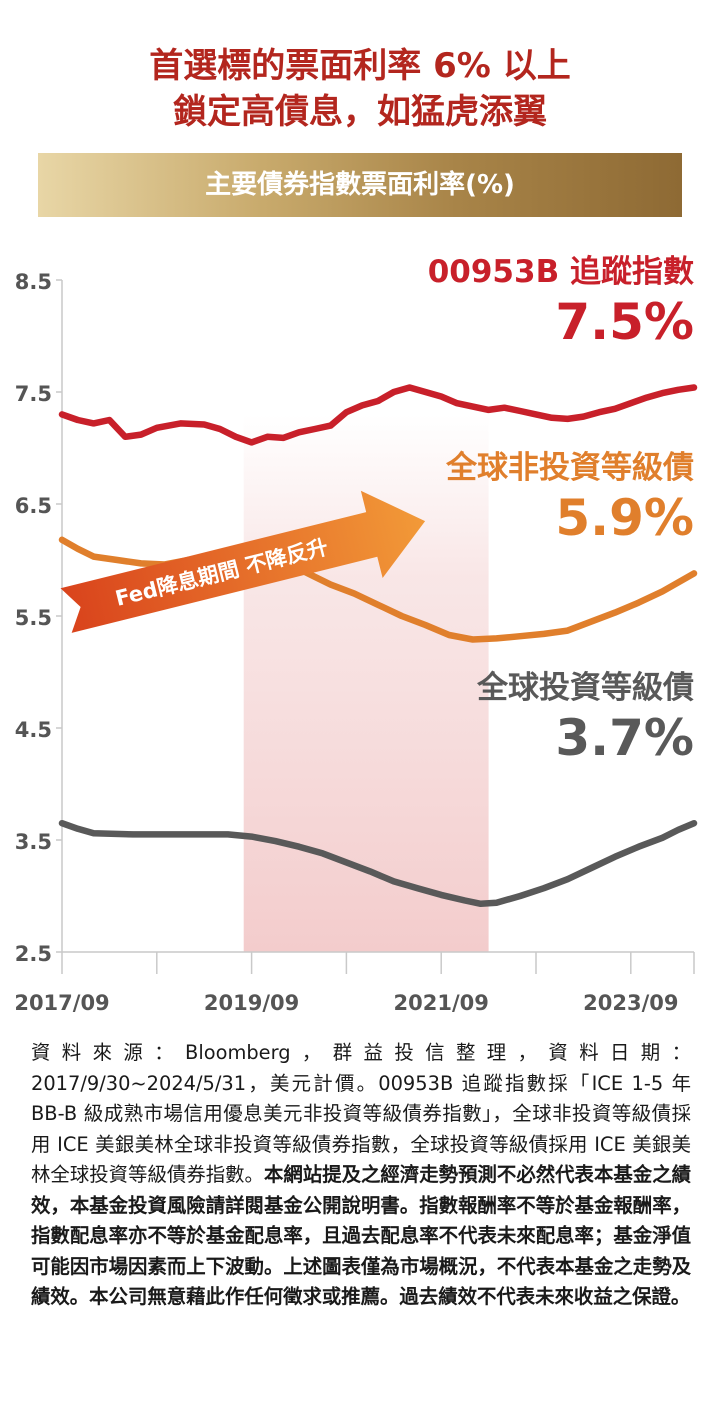 This screenshot has height=1420, width=720. I want to click on x-tick-label: 2017/09, so click(61, 1003).